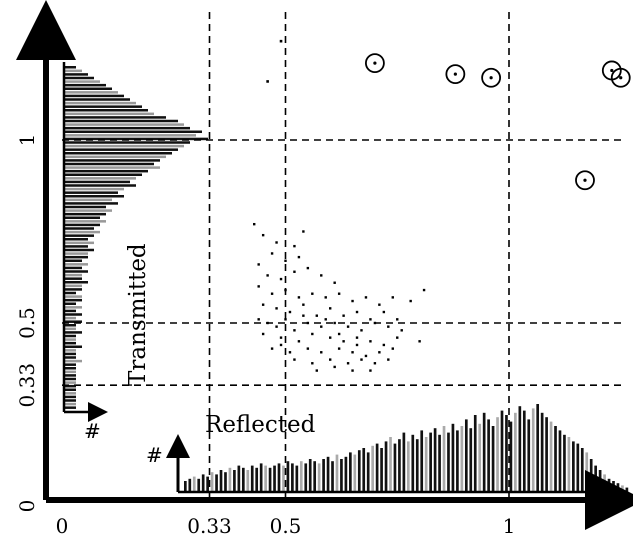  Describe the element at coordinates (27, 323) in the screenshot. I see `y-tick-label: 0.5` at that location.